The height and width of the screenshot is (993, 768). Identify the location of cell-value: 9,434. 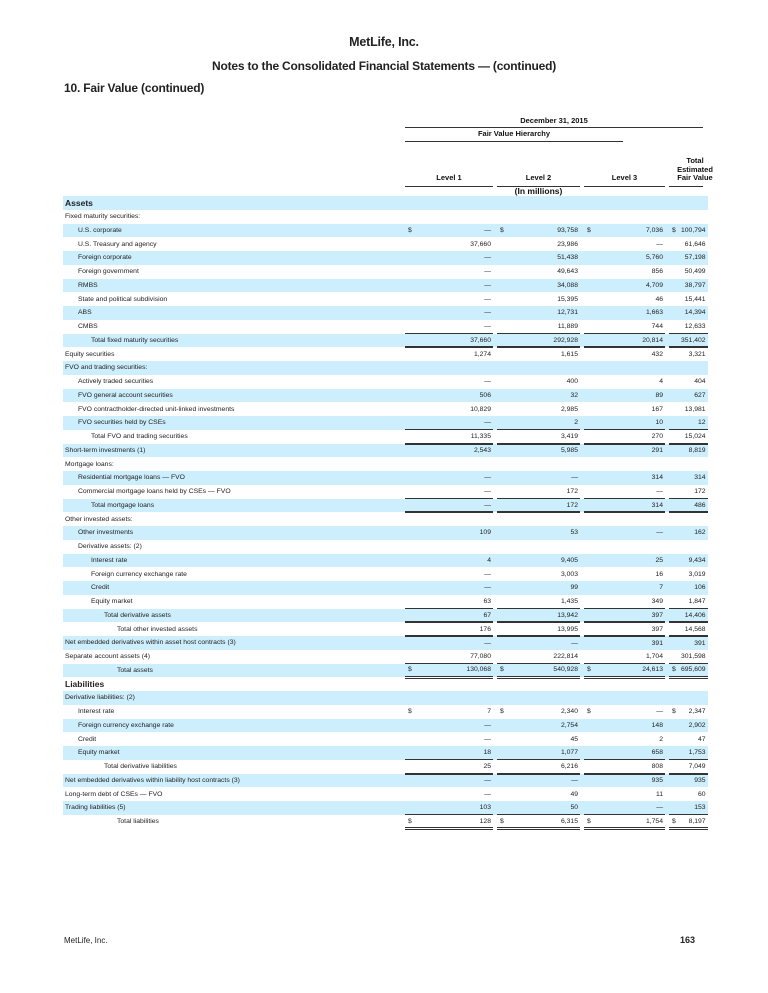
(694, 560).